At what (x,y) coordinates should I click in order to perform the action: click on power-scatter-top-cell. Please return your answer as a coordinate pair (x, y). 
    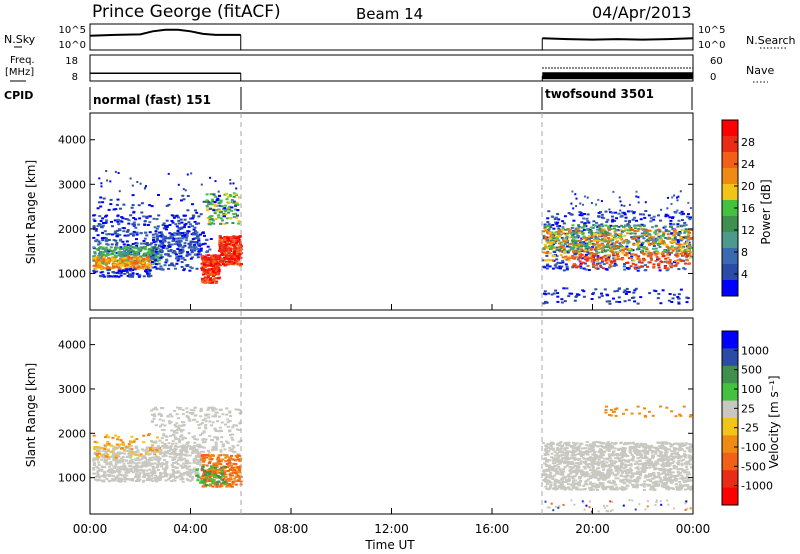
    Looking at the image, I should click on (188, 196).